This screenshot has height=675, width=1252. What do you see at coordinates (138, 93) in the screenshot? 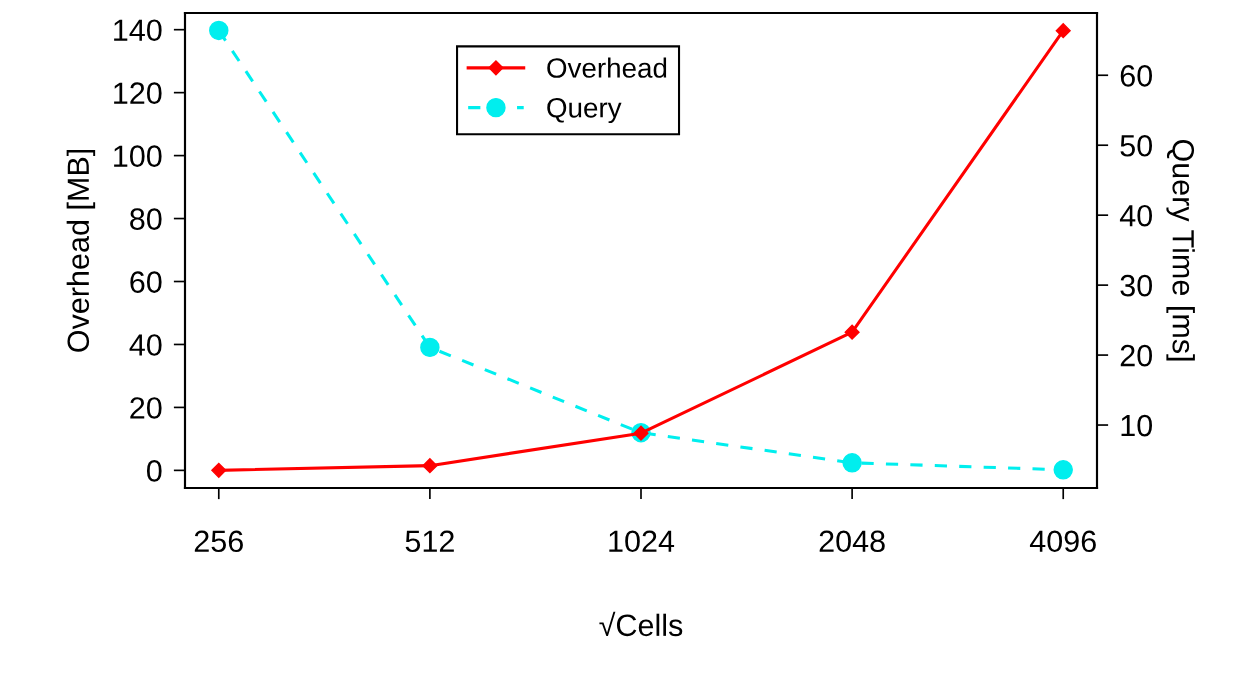
I see `y-tick-label: 120` at bounding box center [138, 93].